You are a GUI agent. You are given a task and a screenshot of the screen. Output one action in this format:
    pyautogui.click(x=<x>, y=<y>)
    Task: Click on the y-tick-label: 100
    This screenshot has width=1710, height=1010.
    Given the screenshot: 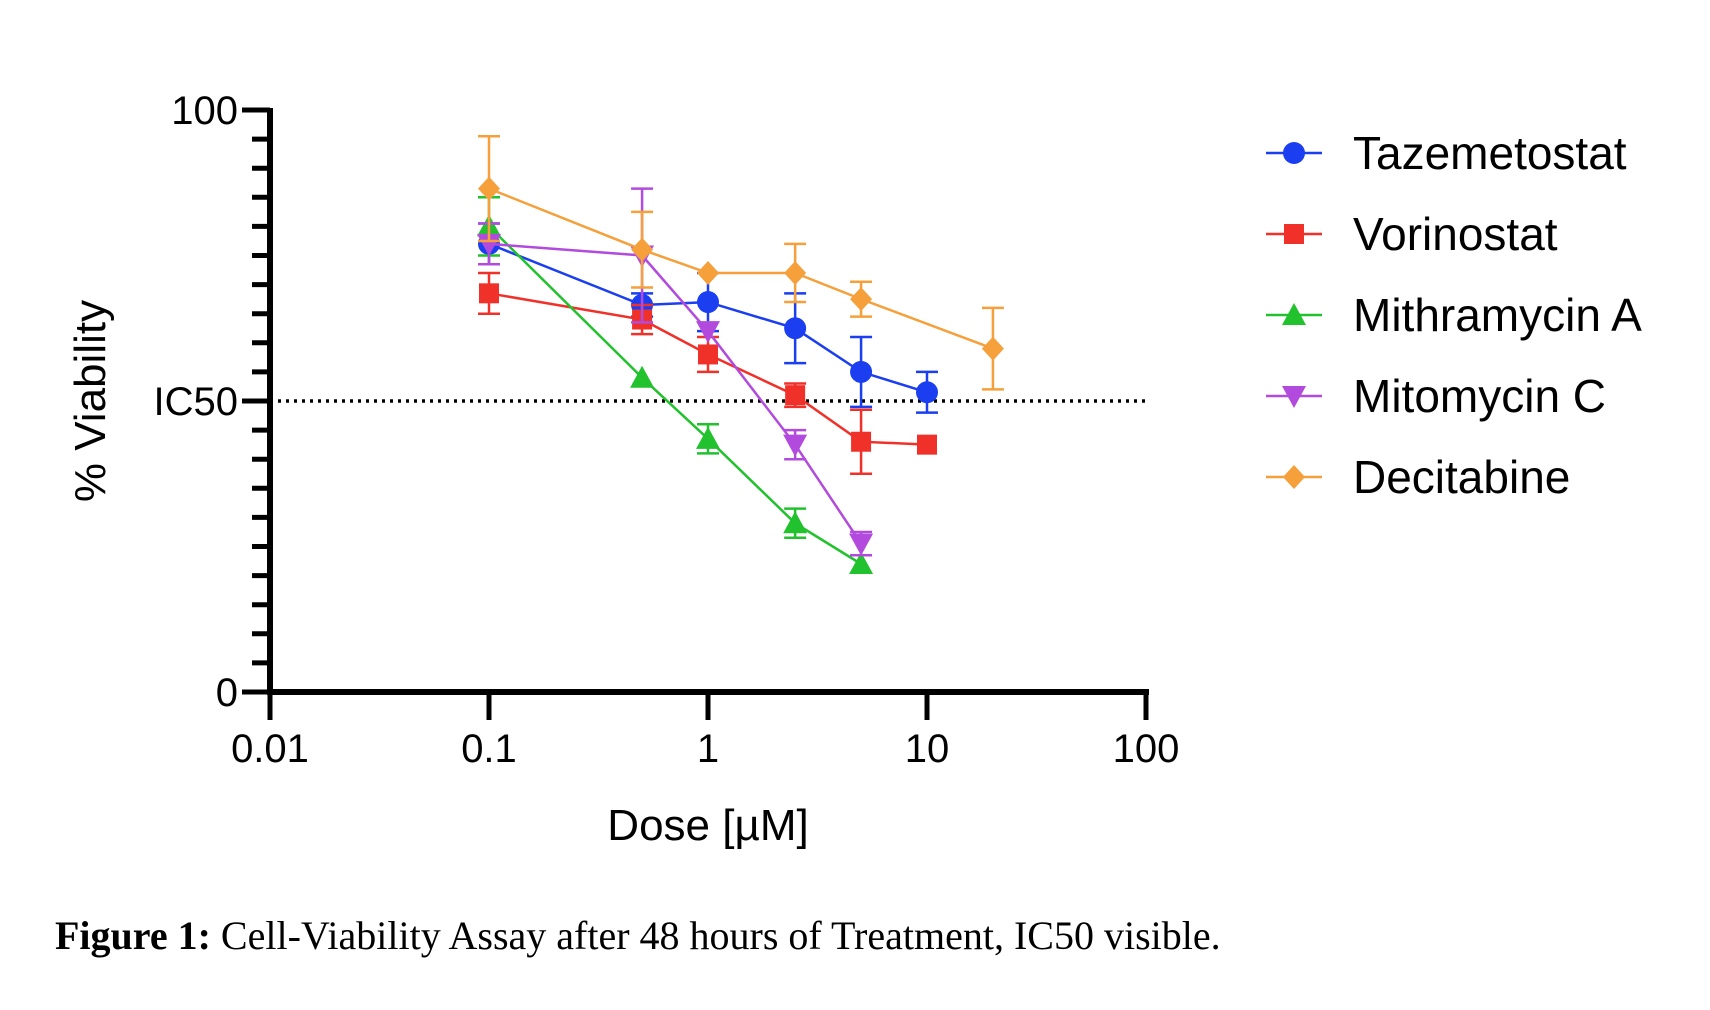 What is the action you would take?
    pyautogui.click(x=204, y=111)
    